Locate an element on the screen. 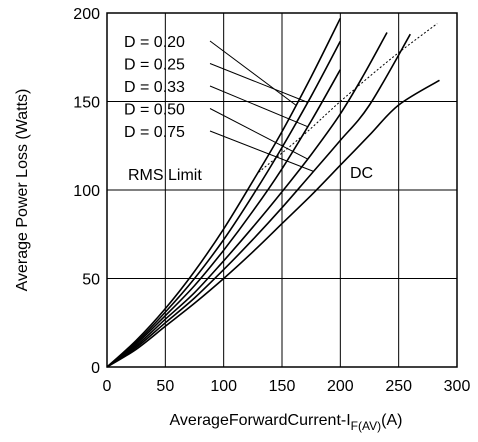  y-tick-label-0: 0 is located at coordinates (95, 368).